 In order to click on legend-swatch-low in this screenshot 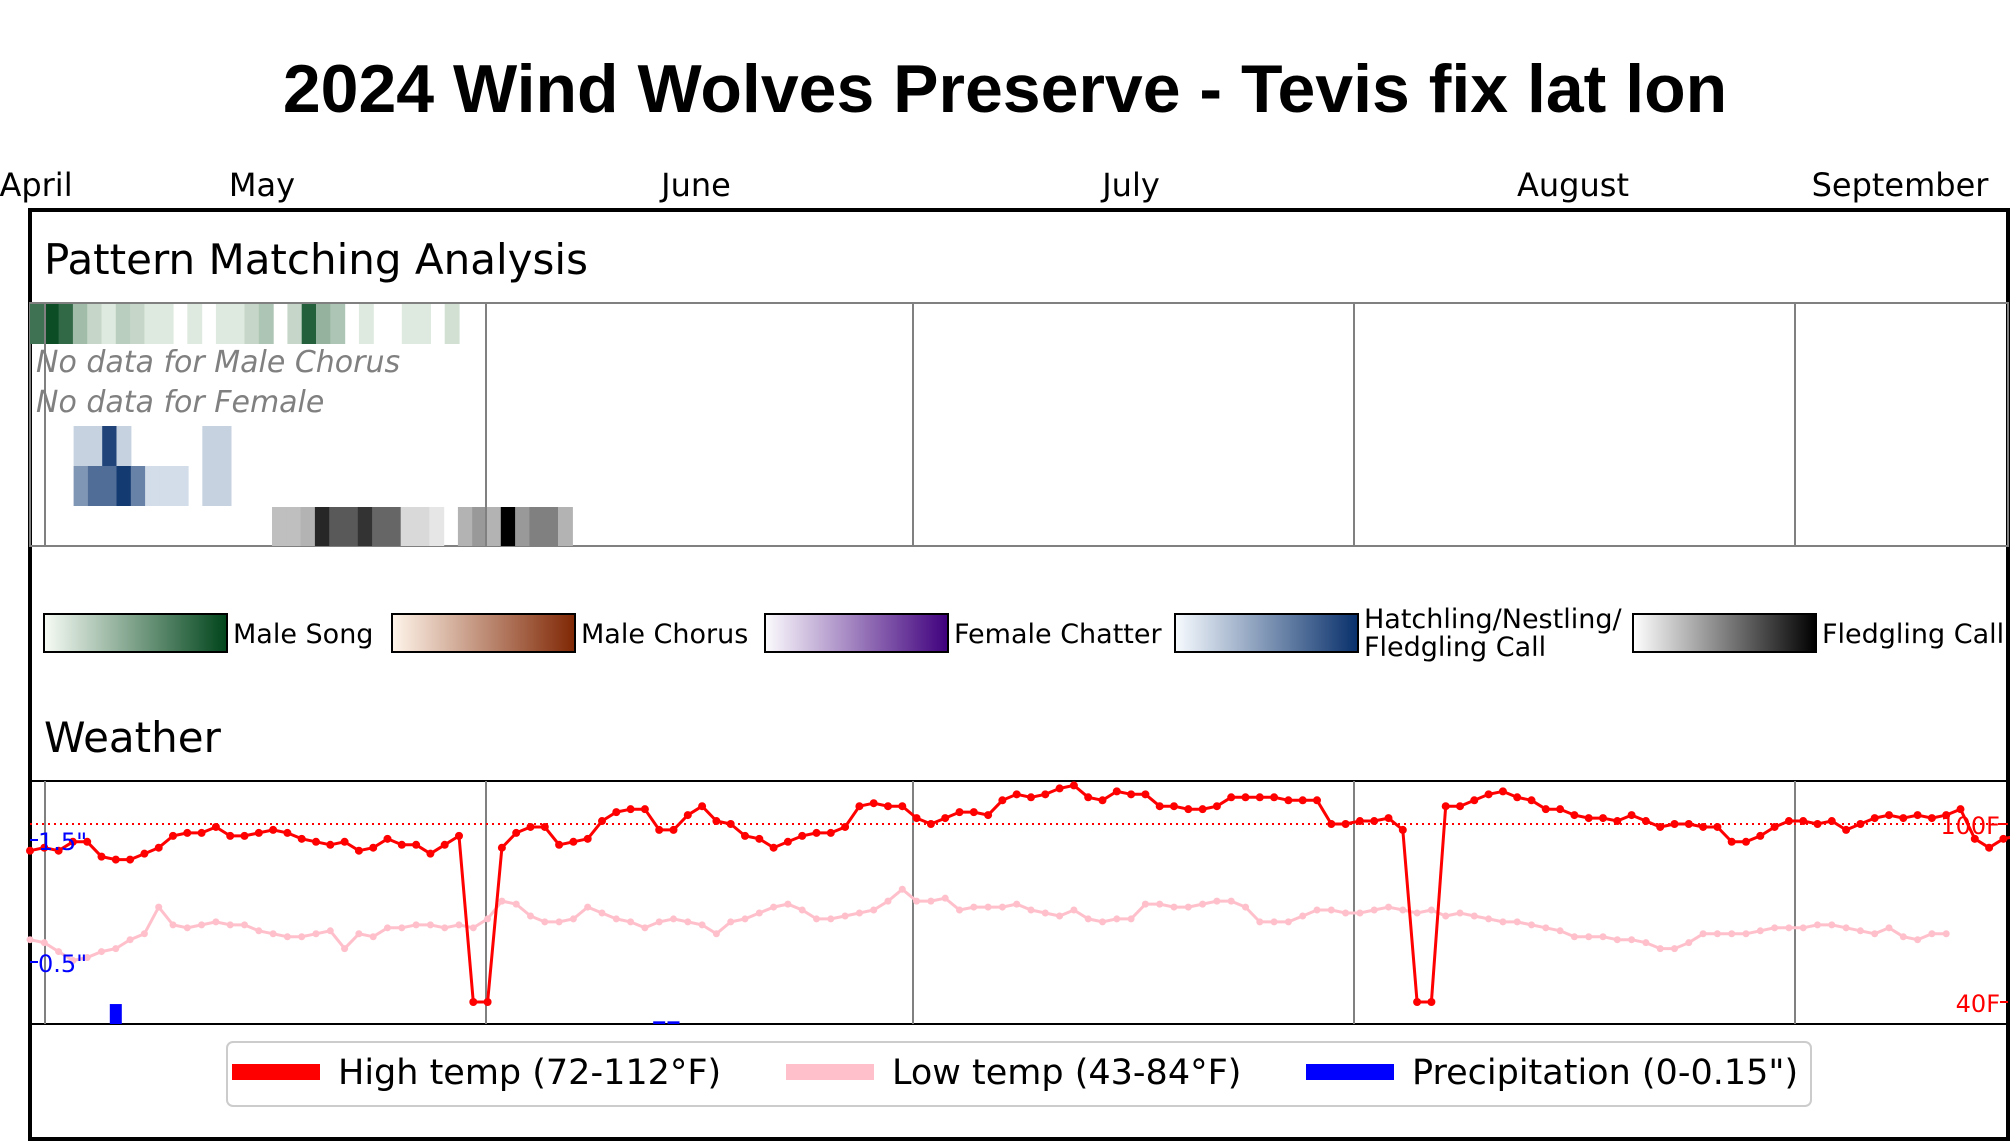, I will do `click(830, 1072)`.